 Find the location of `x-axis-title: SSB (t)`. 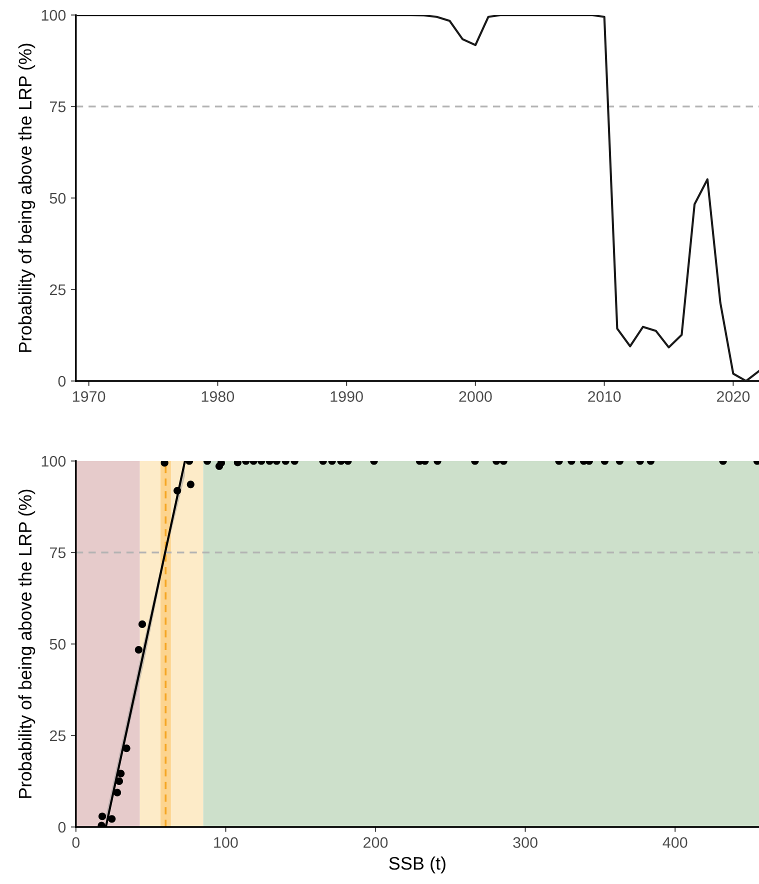

x-axis-title: SSB (t) is located at coordinates (417, 865).